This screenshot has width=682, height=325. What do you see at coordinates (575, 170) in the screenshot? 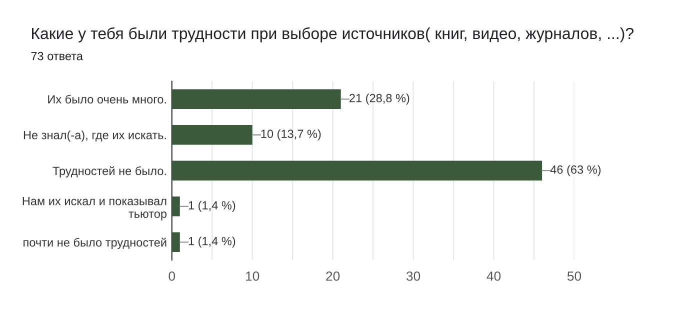
I see `data-label: 46 (63 %)` at bounding box center [575, 170].